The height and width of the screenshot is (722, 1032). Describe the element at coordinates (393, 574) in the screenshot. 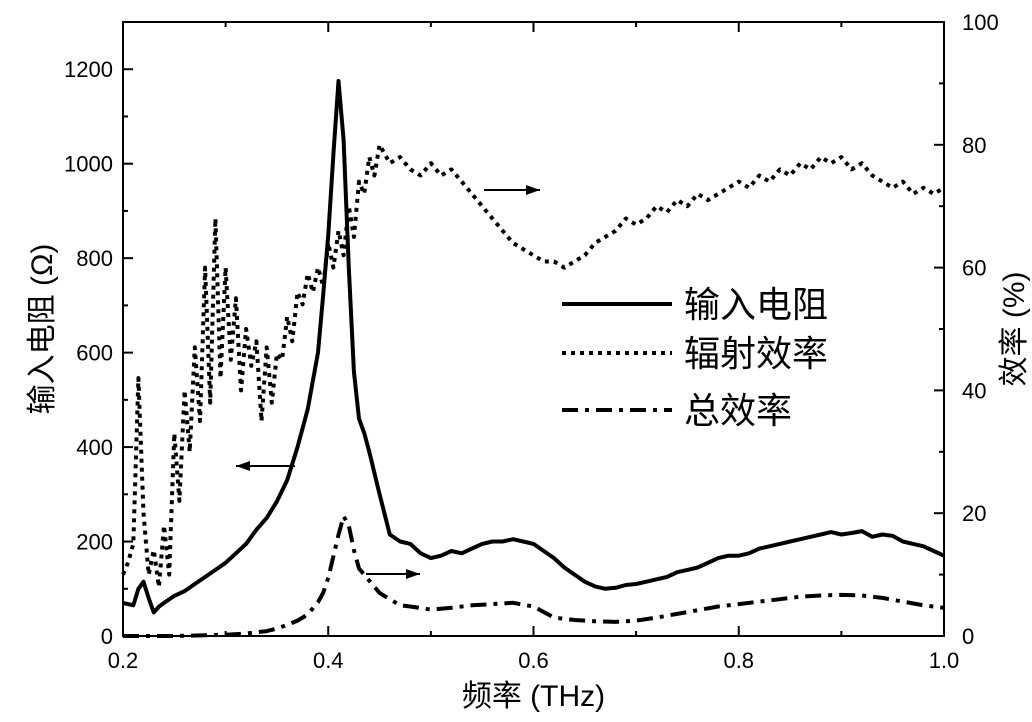

I see `total-efficiency-arrow` at that location.